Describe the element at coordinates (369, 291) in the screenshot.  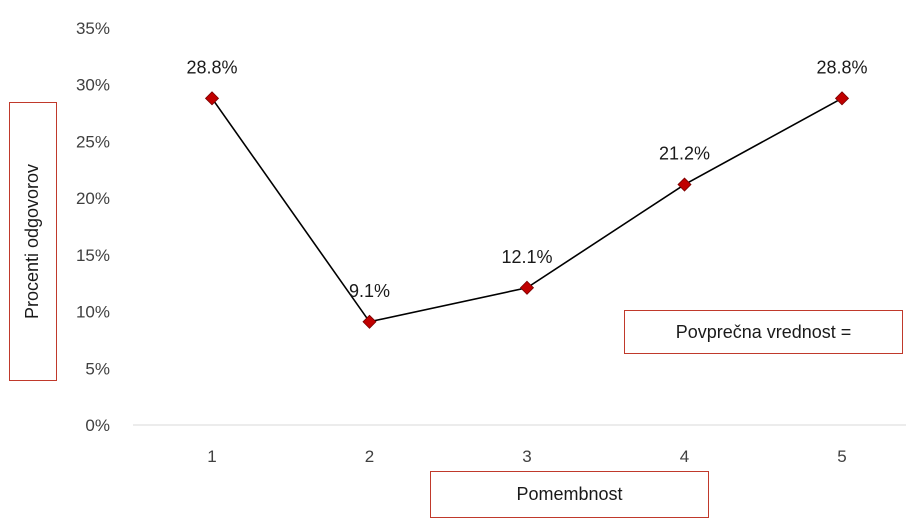
I see `data-label: 9.1%` at that location.